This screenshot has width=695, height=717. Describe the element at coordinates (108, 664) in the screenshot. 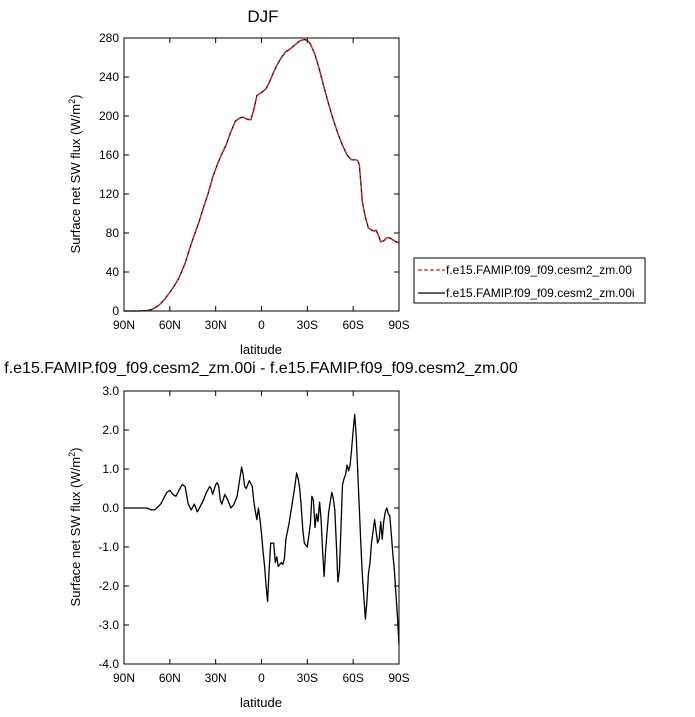

I see `bottom-y-tick-label: -4.0` at that location.